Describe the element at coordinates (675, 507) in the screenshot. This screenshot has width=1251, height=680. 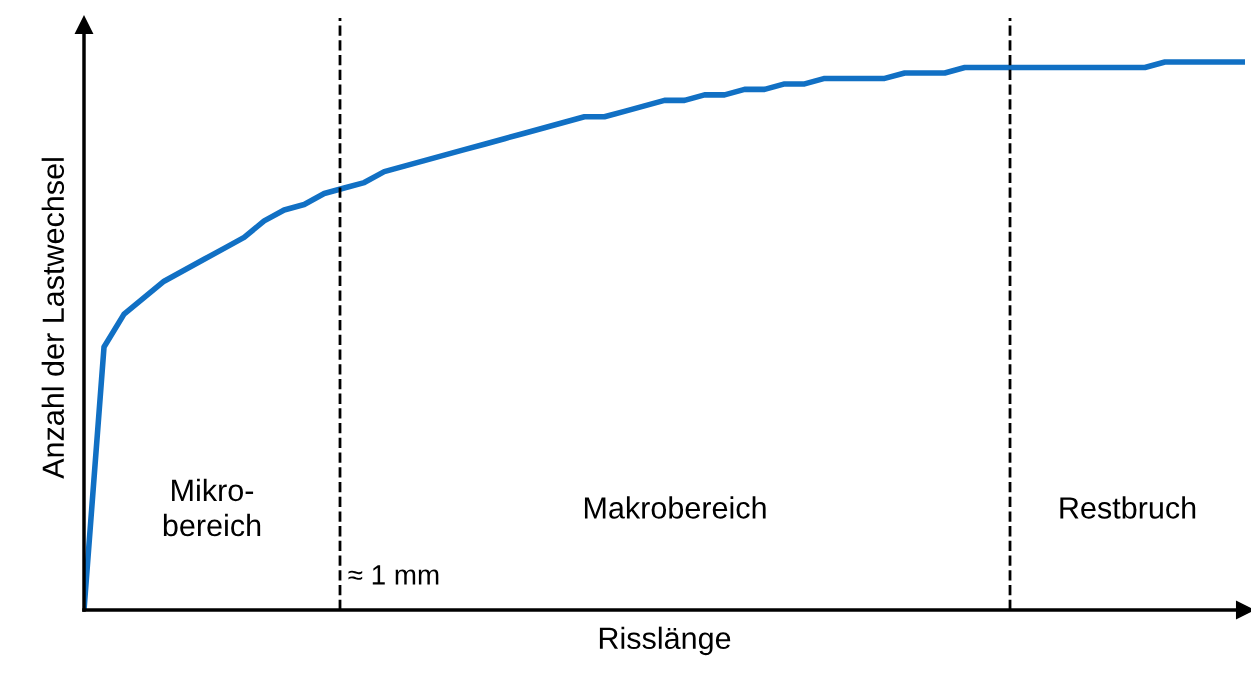
I see `annotation: Makrobereich` at that location.